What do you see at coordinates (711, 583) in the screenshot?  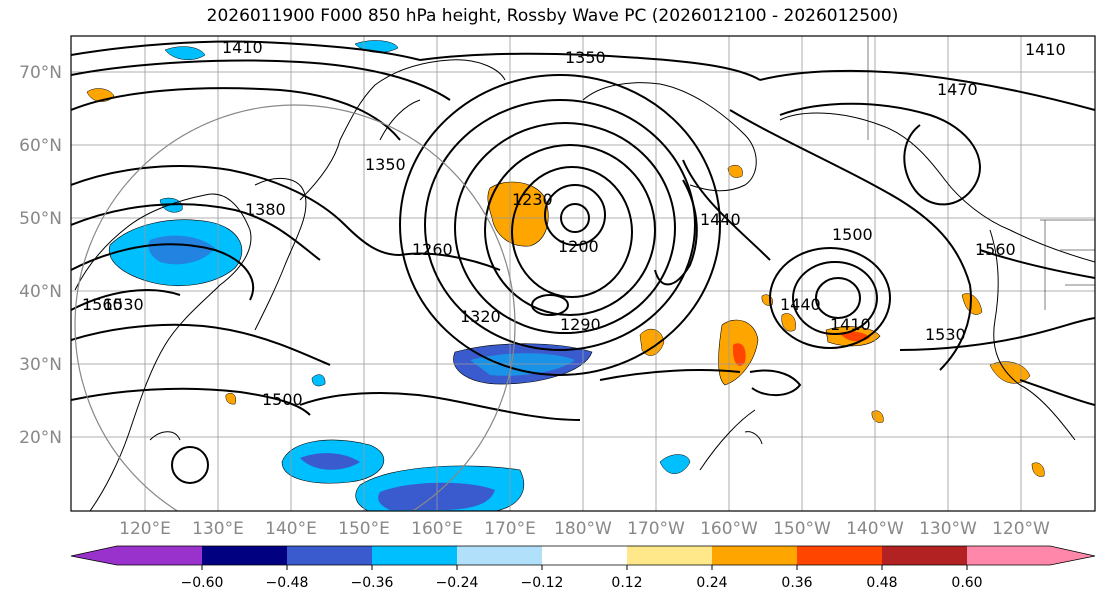 I see `colorbar-tick-label: 0.24` at bounding box center [711, 583].